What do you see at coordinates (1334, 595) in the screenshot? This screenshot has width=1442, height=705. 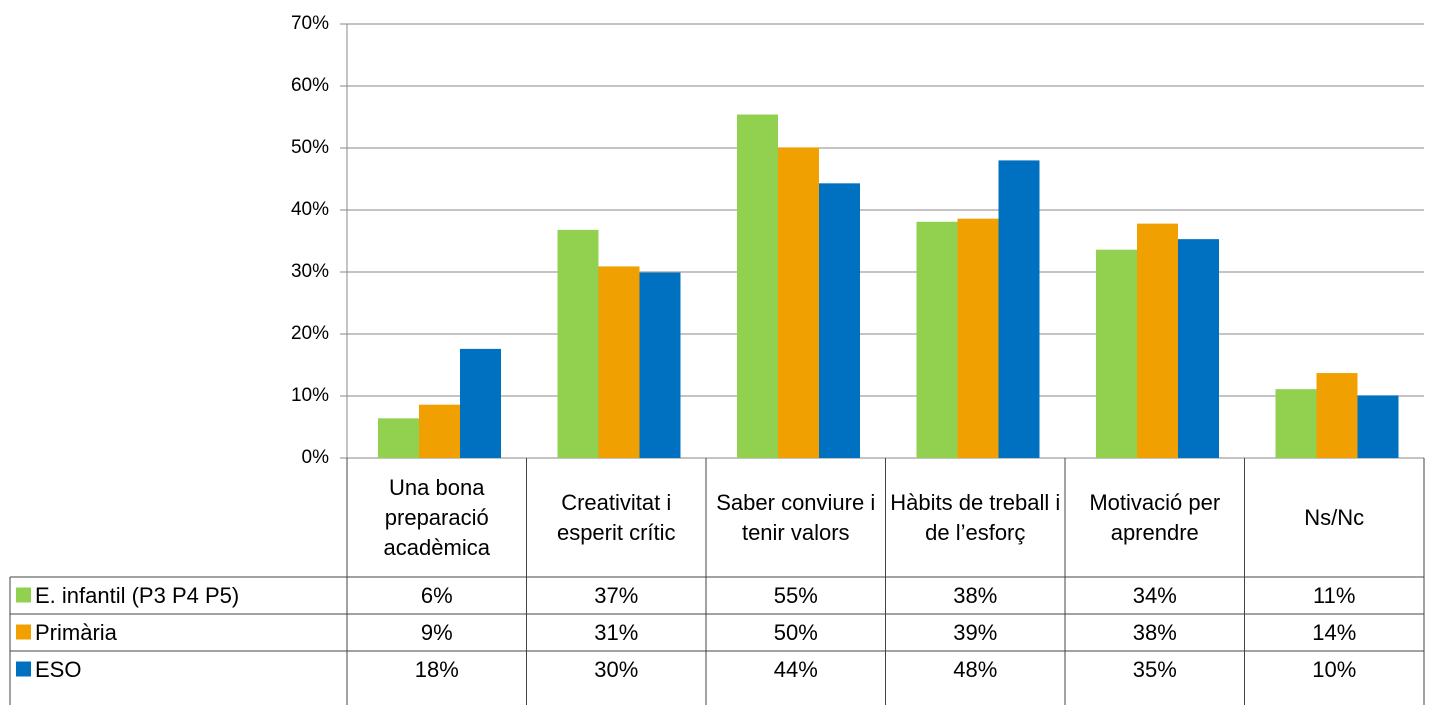 I see `value-label: 11%` at bounding box center [1334, 595].